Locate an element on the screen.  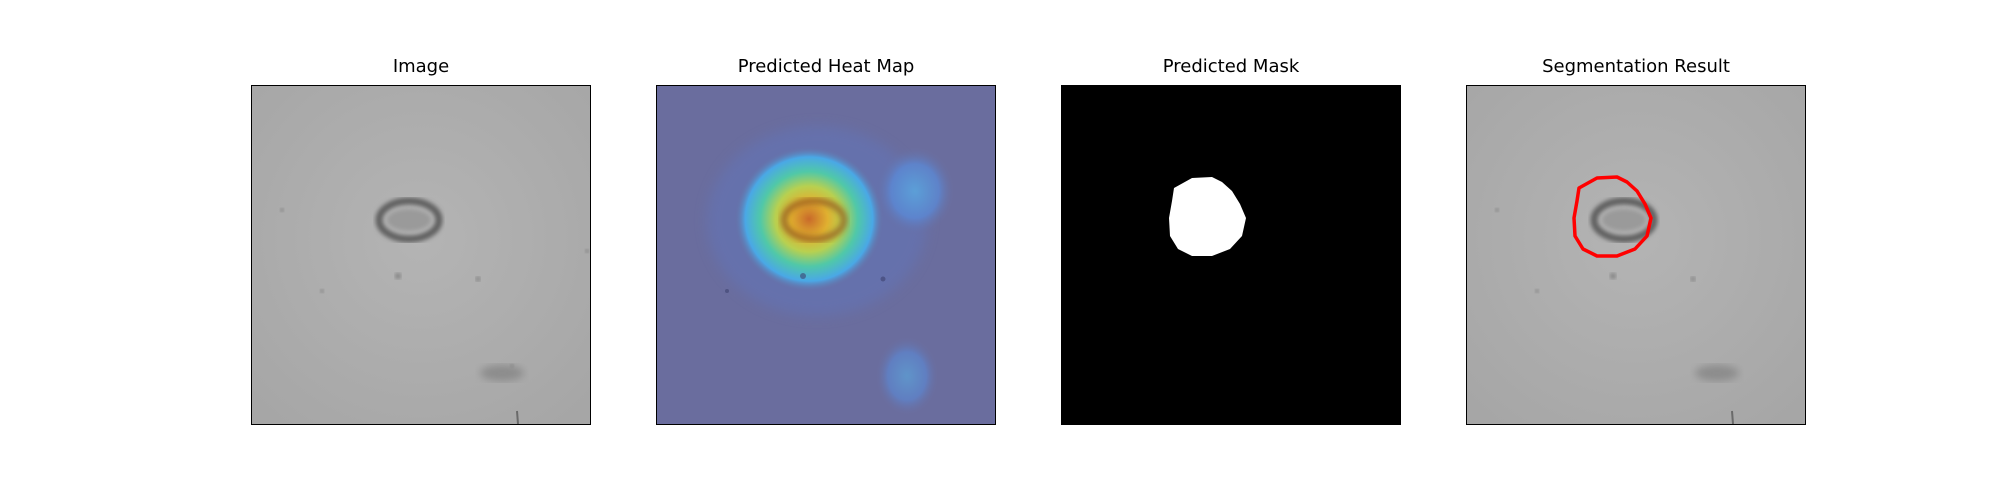
heatmap-title: Predicted Heat Map is located at coordinates (826, 66).